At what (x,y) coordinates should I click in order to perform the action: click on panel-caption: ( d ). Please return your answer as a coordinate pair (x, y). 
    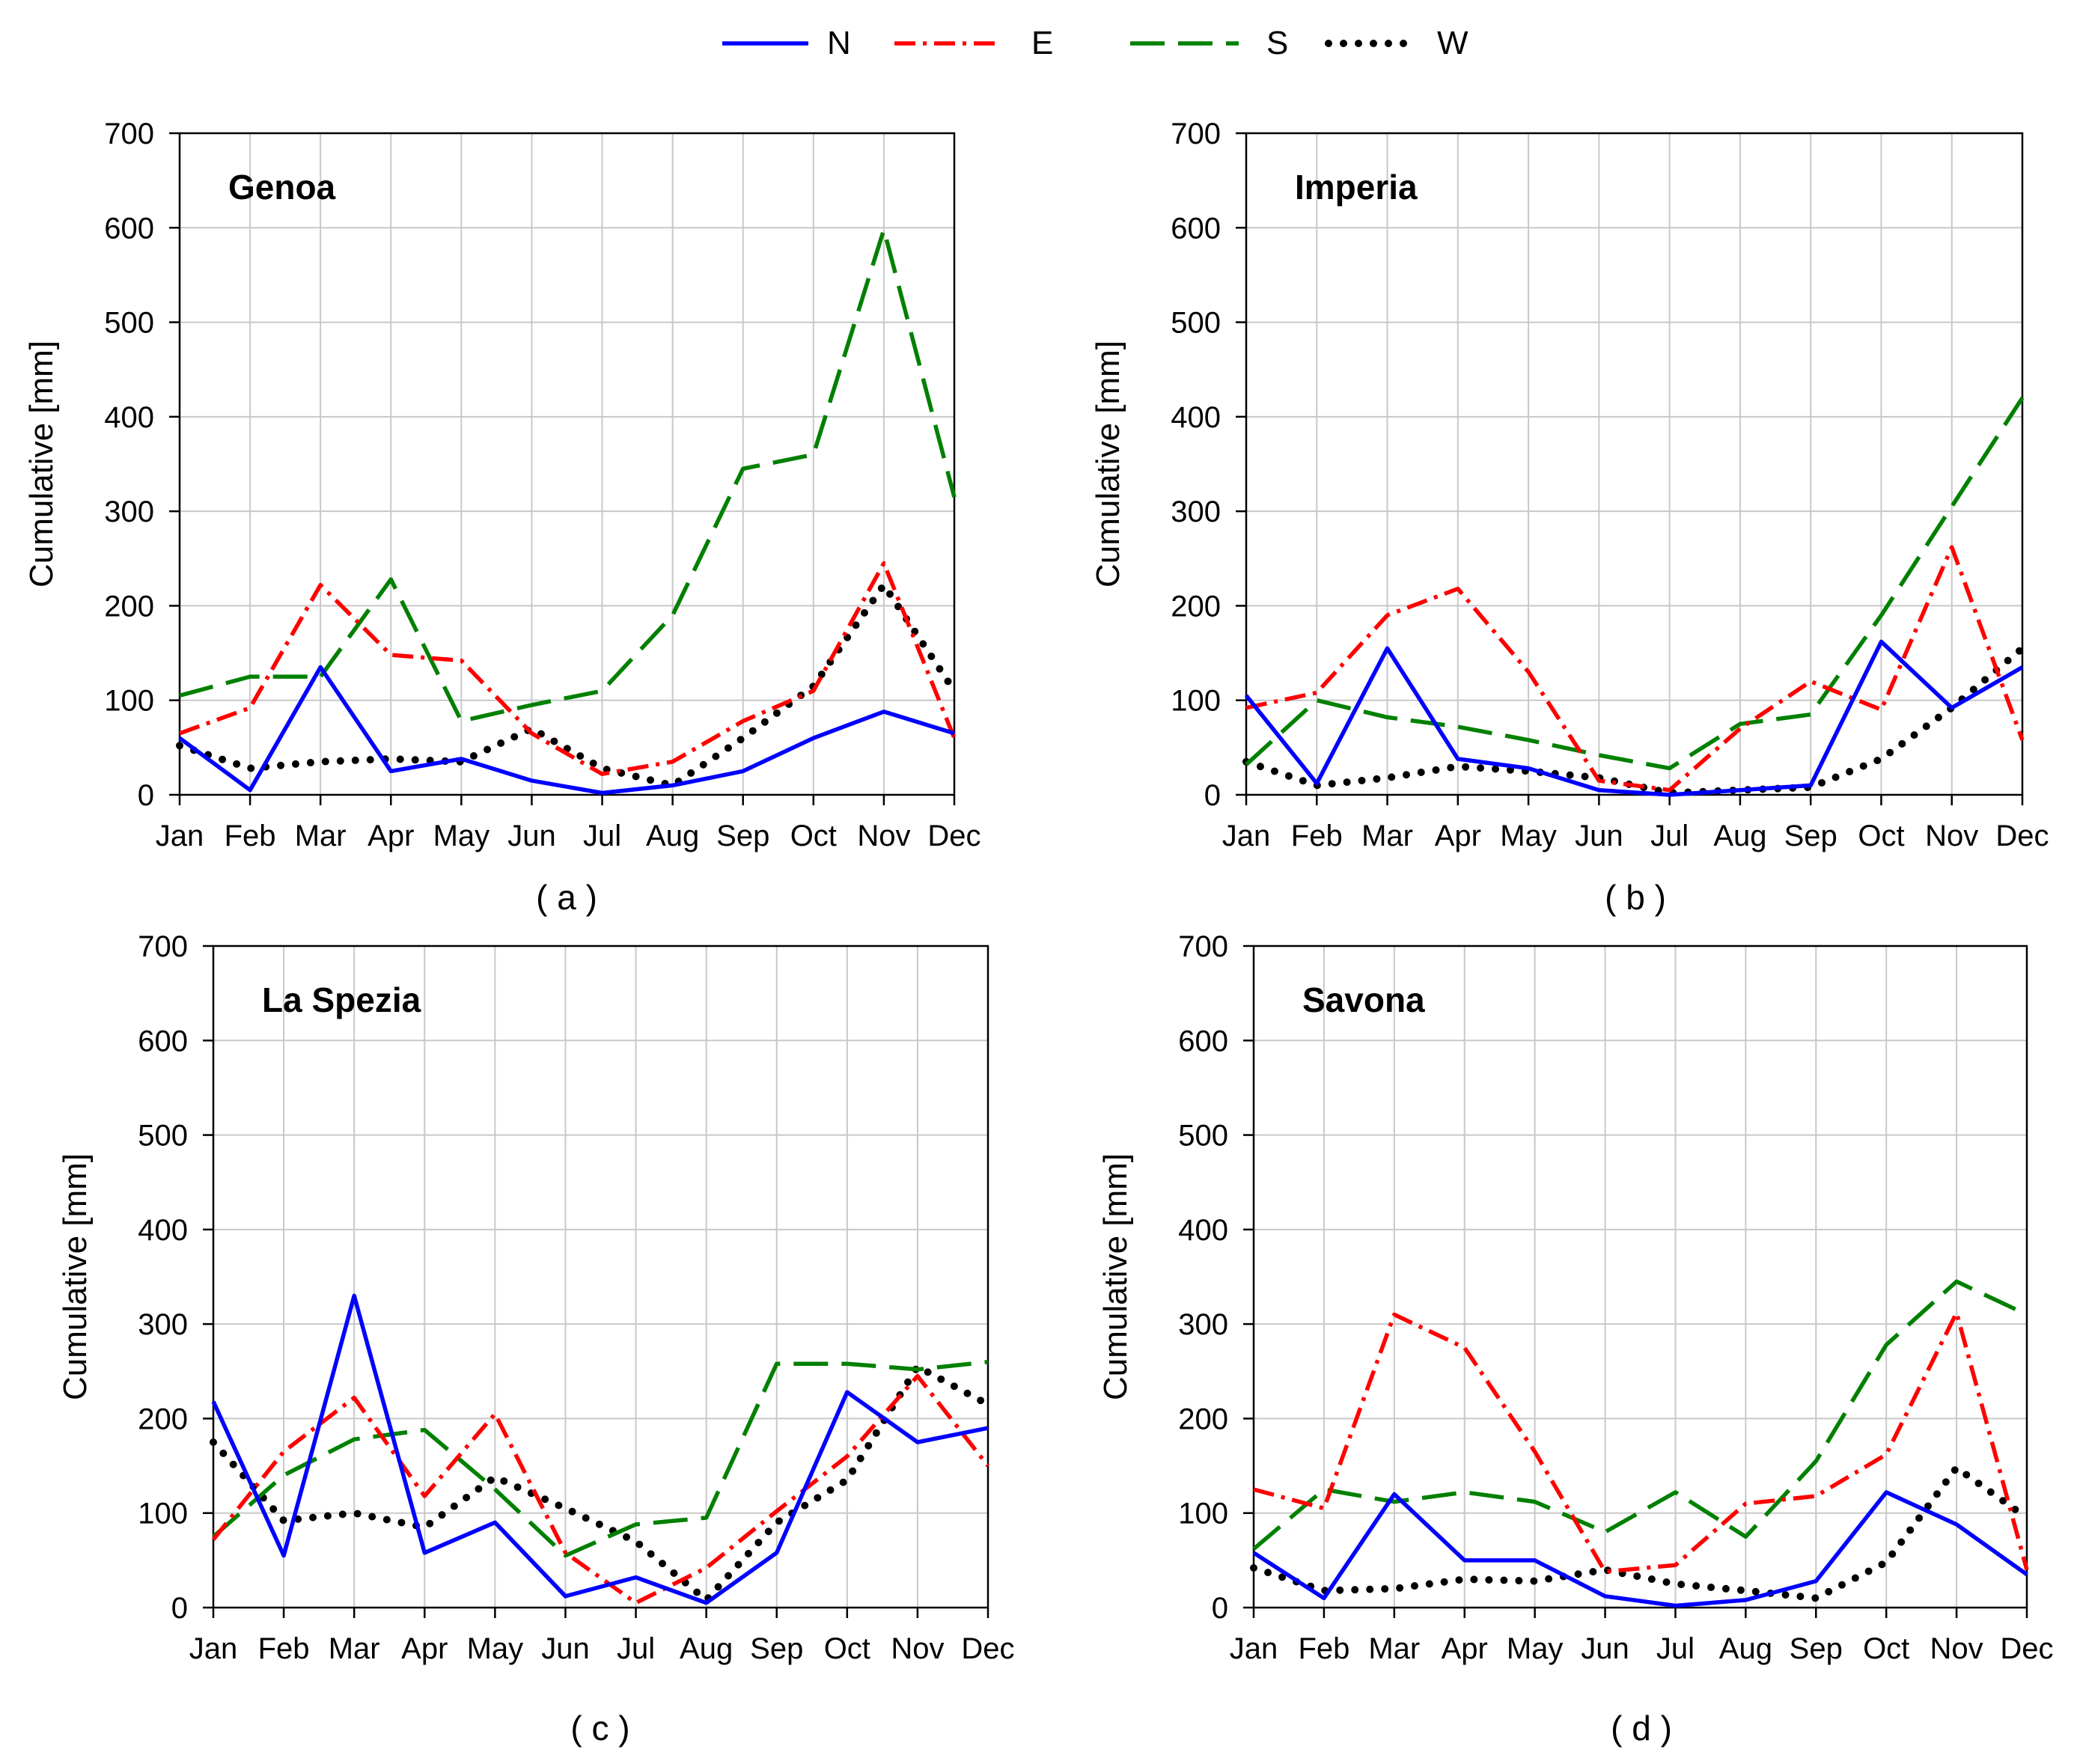
    Looking at the image, I should click on (1642, 1728).